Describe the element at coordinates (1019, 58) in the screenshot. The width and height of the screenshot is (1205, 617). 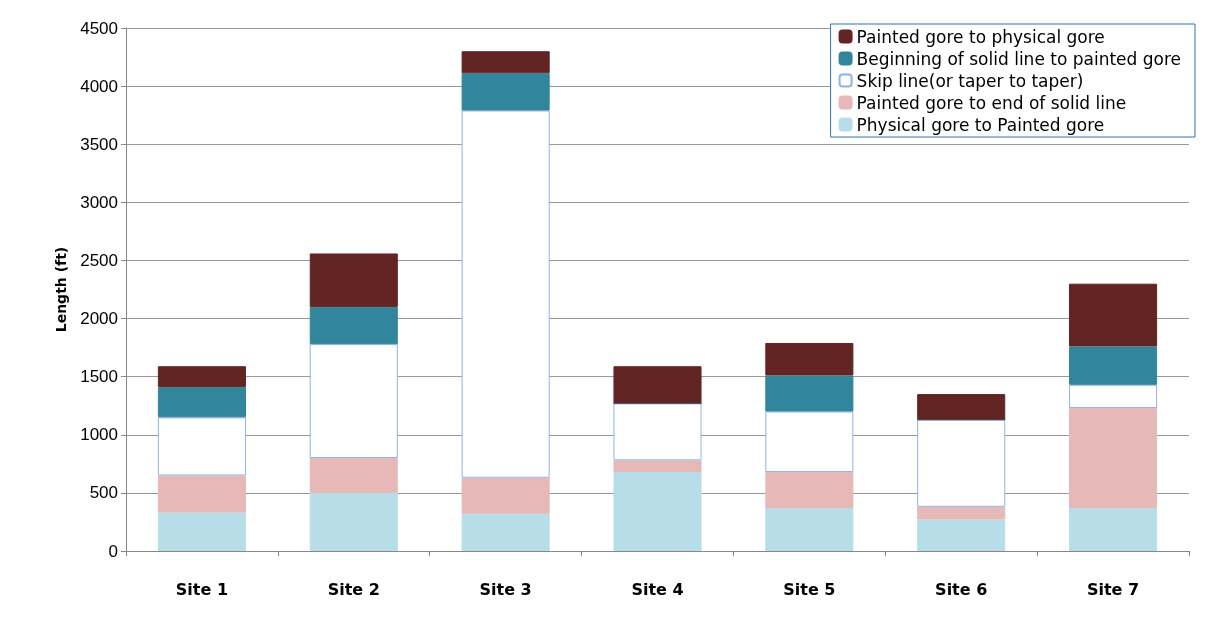
I see `legend-label: Beginning of solid line to painted gore` at that location.